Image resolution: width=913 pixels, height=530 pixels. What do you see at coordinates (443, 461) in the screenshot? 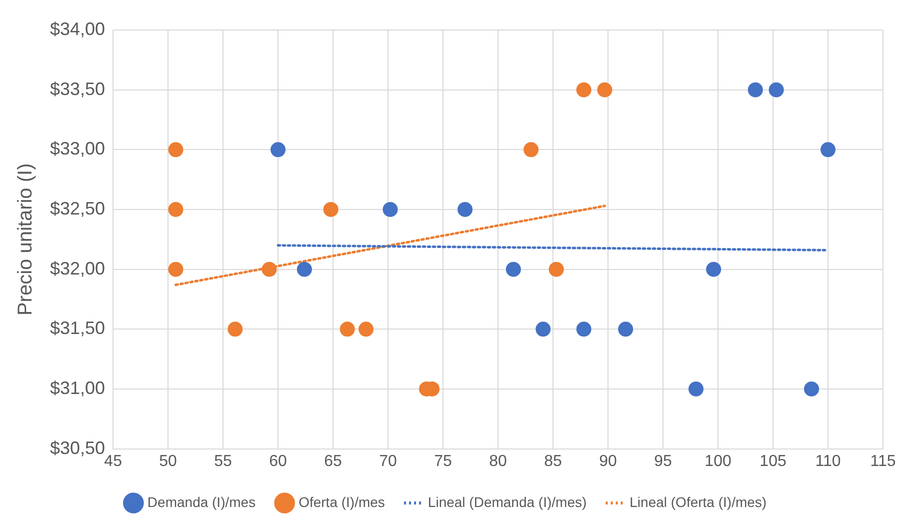
I see `x-tick-label: 75` at bounding box center [443, 461].